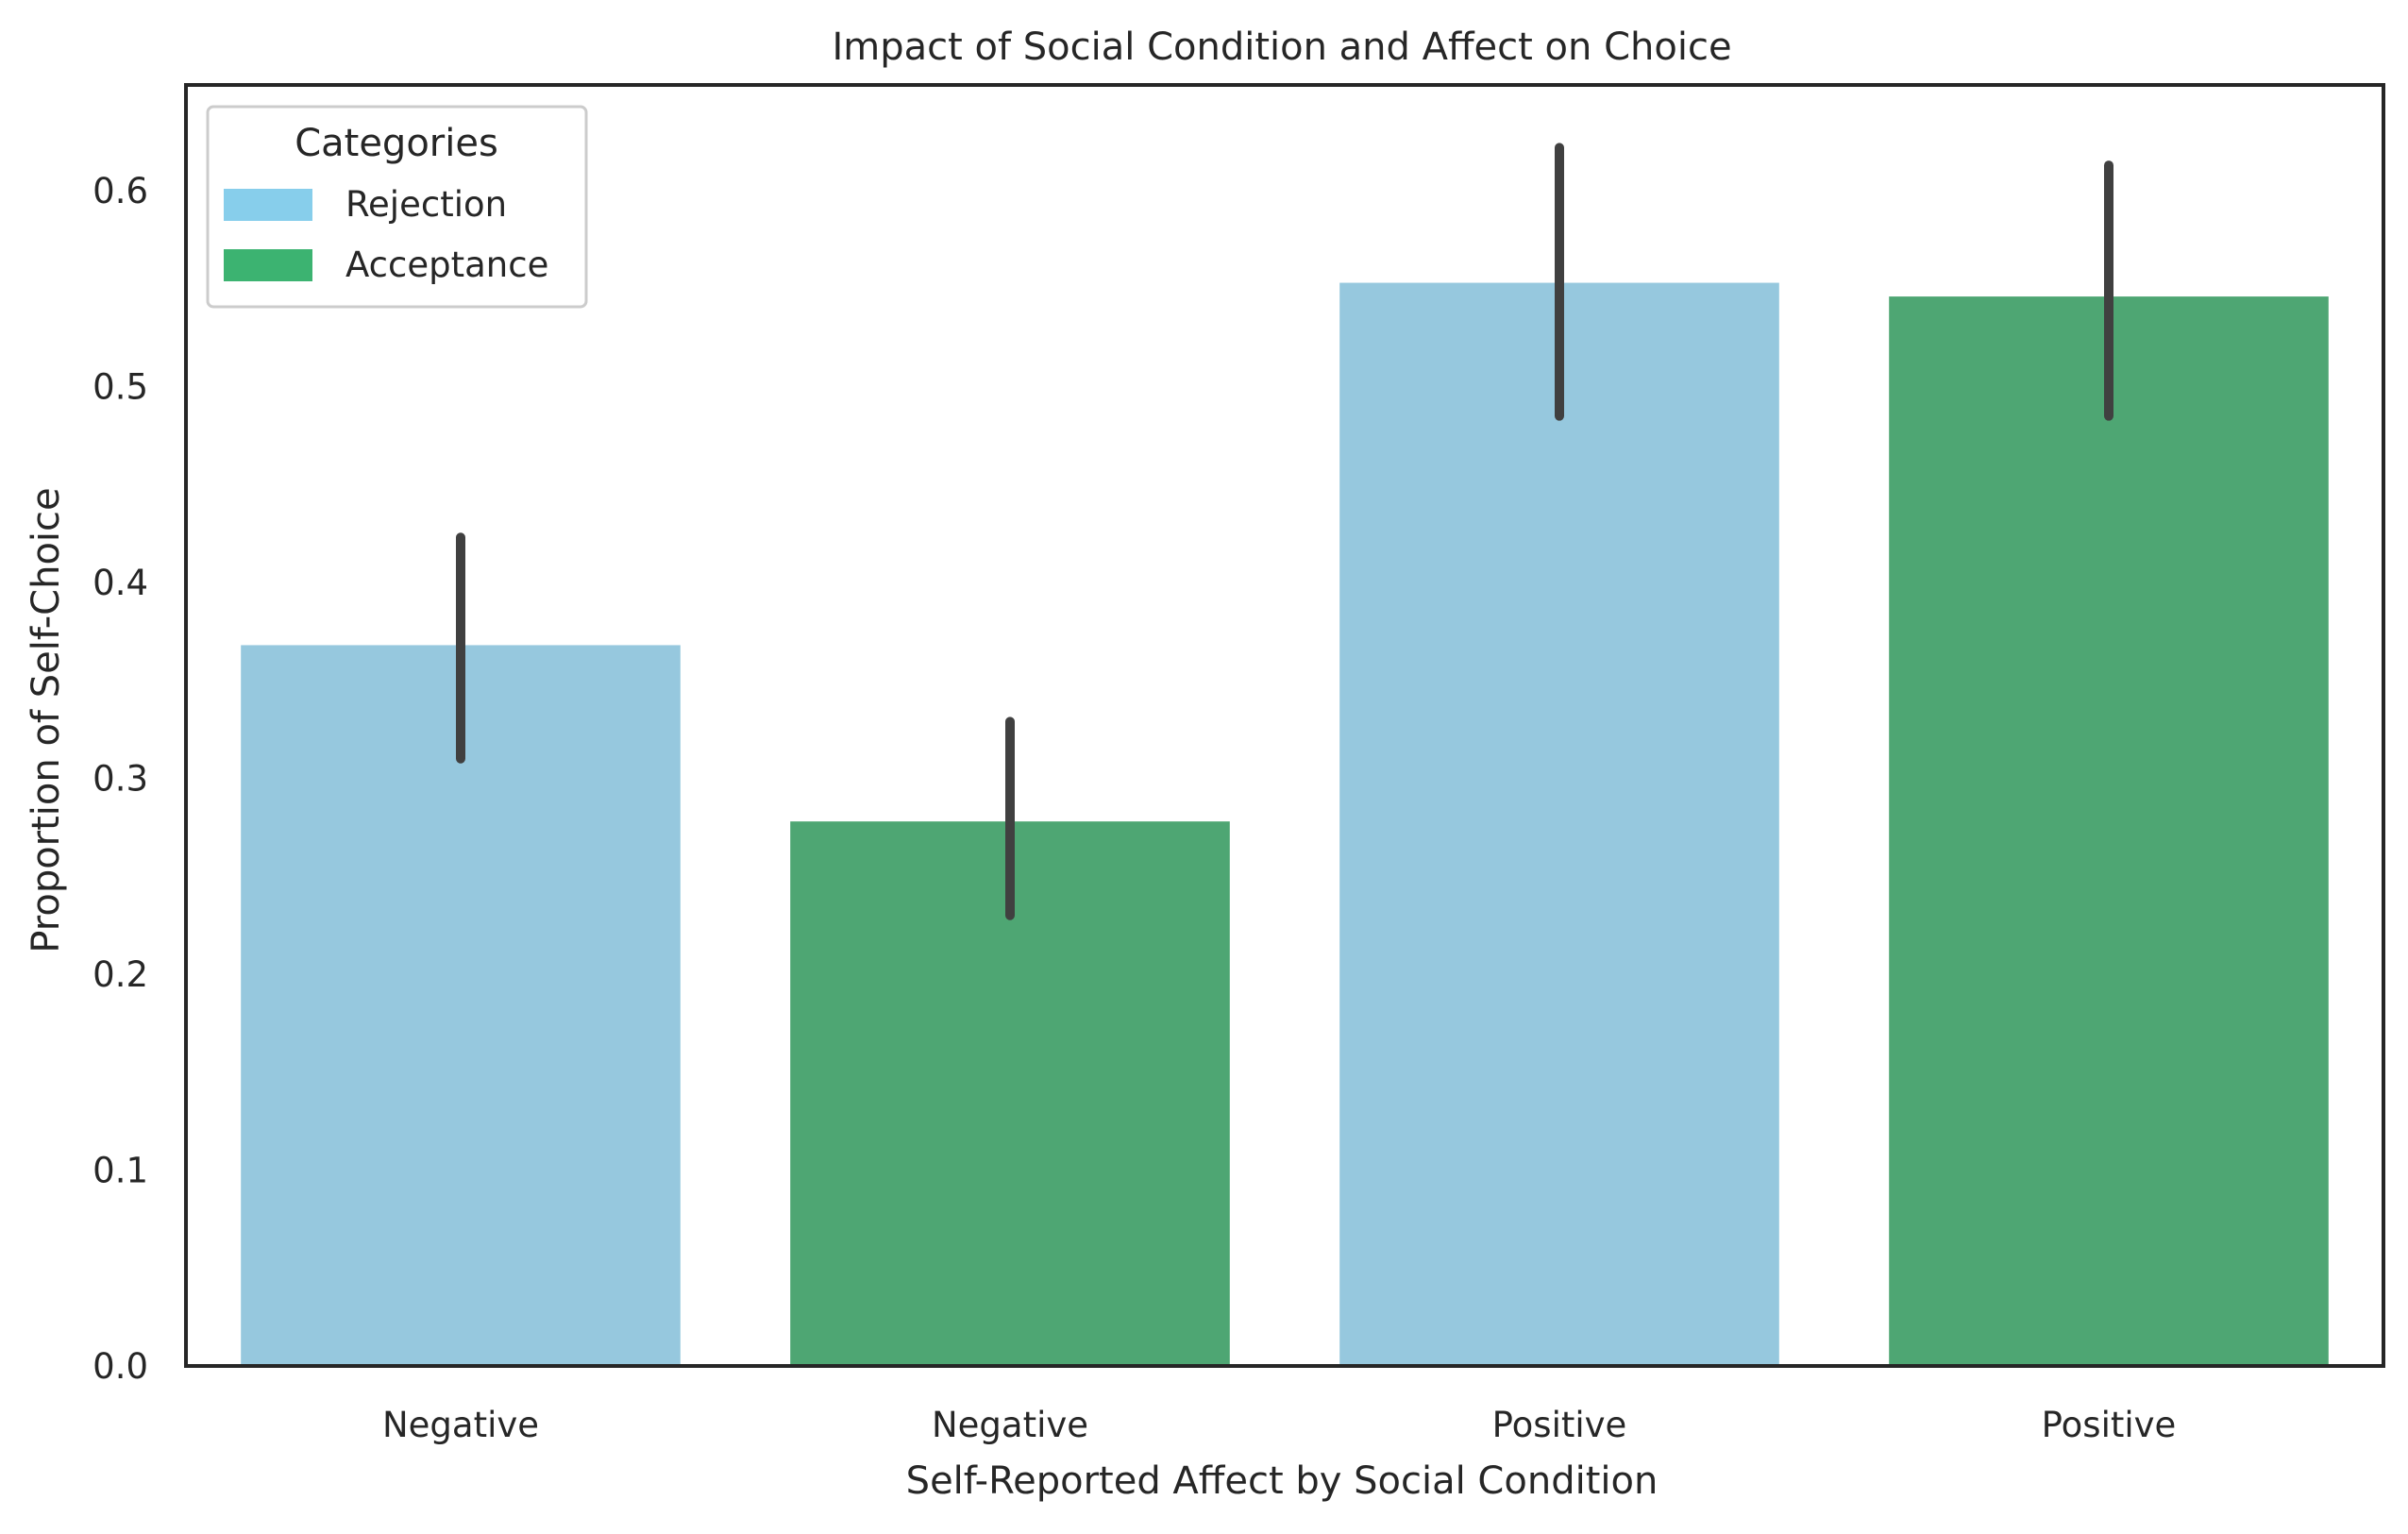  What do you see at coordinates (460, 1425) in the screenshot?
I see `x-tick-label-1: Negative` at bounding box center [460, 1425].